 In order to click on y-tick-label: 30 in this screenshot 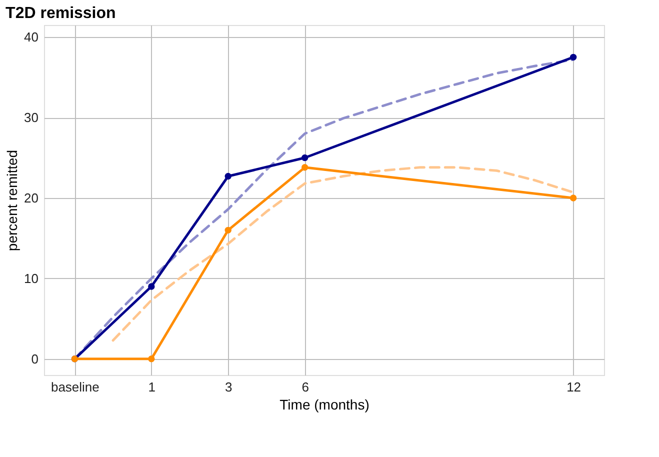, I will do `click(31, 118)`.